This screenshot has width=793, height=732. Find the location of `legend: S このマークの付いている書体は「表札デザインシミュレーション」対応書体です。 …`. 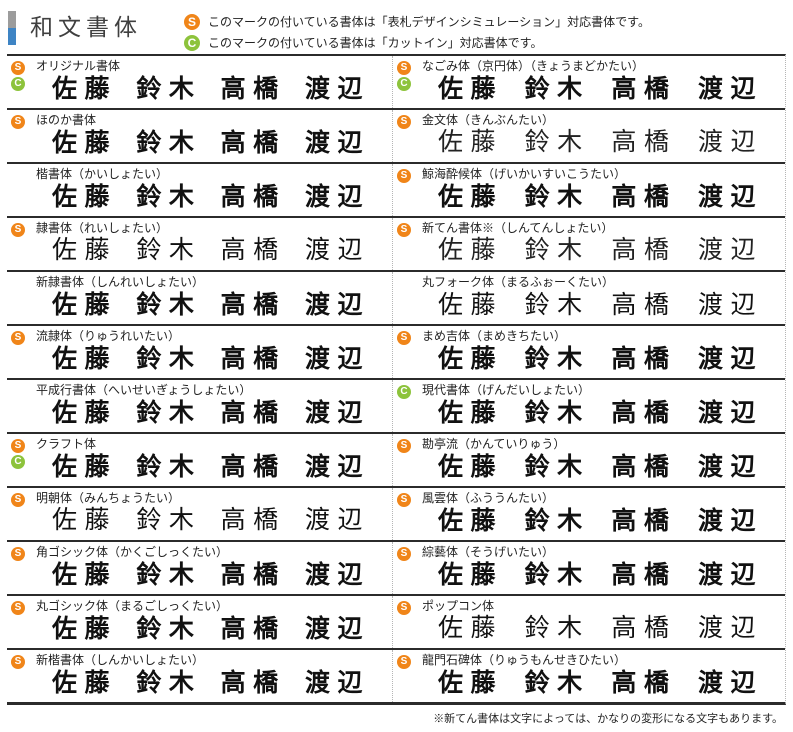

legend: S このマークの付いている書体は「表札デザインシミュレーション」対応書体です。 … is located at coordinates (417, 32).